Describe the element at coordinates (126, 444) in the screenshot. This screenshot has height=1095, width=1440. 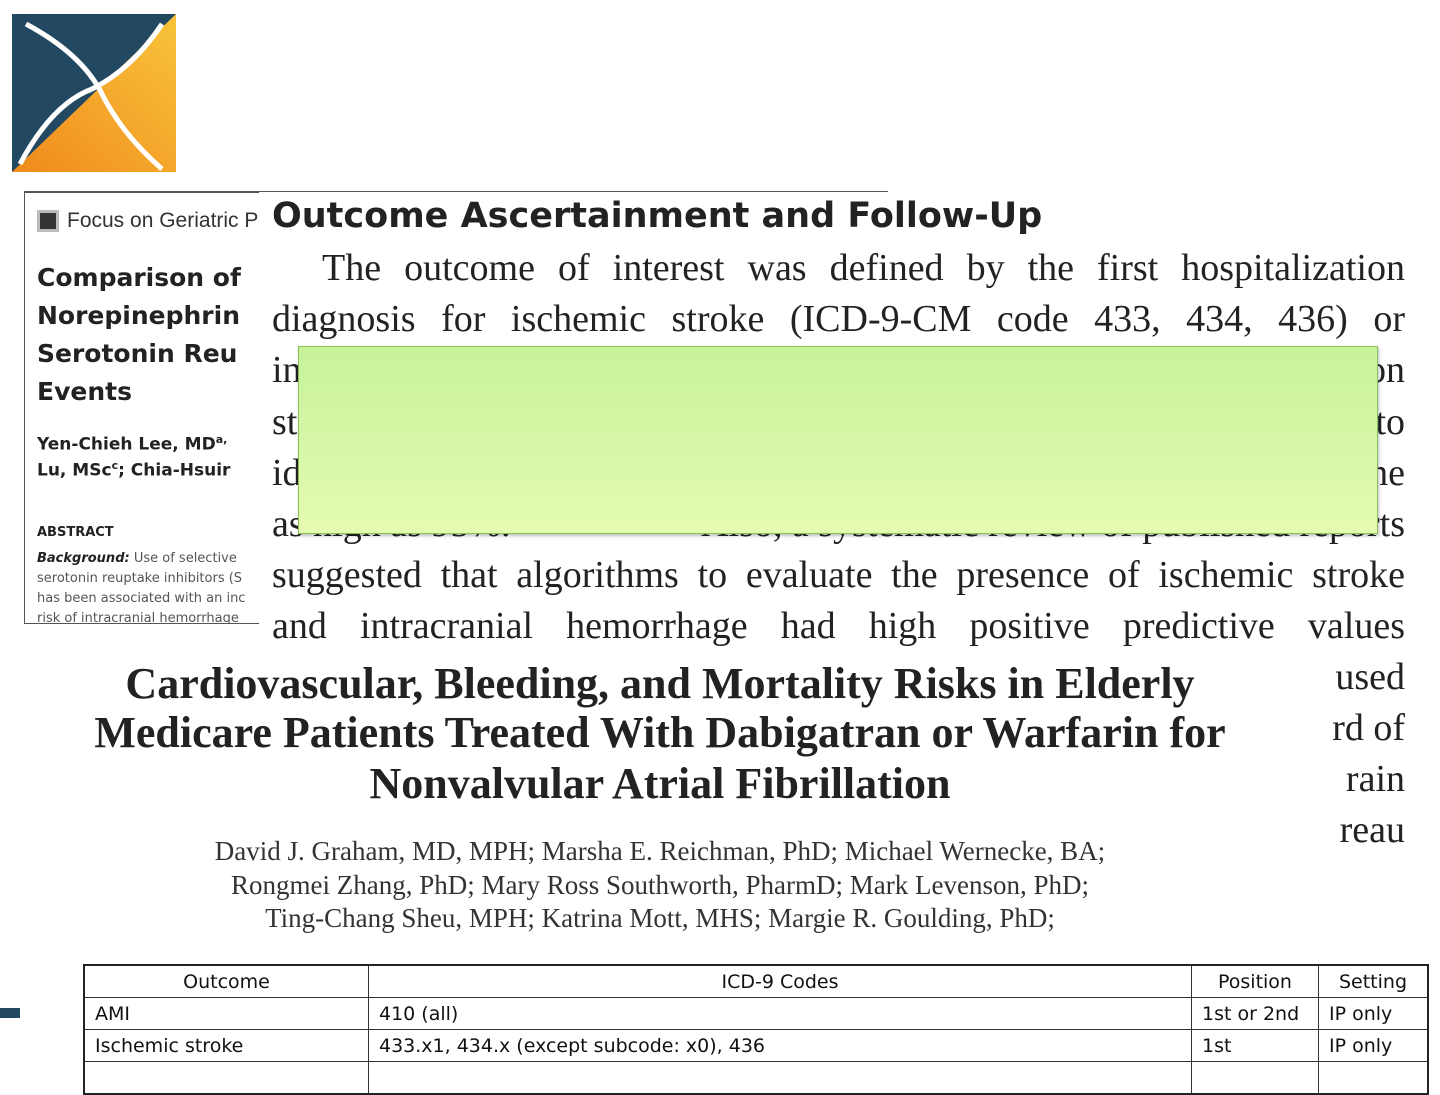
I see `author: Yen-Chieh Lee, MD` at that location.